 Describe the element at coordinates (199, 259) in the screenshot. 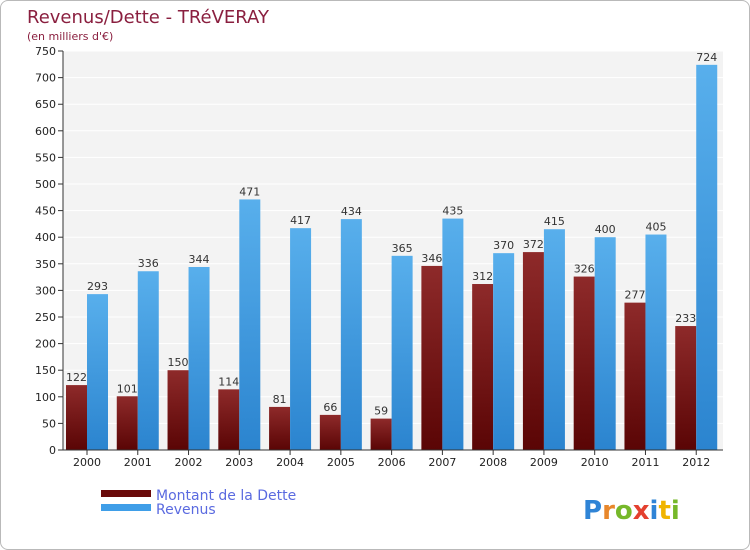

I see `data-label: 344` at that location.